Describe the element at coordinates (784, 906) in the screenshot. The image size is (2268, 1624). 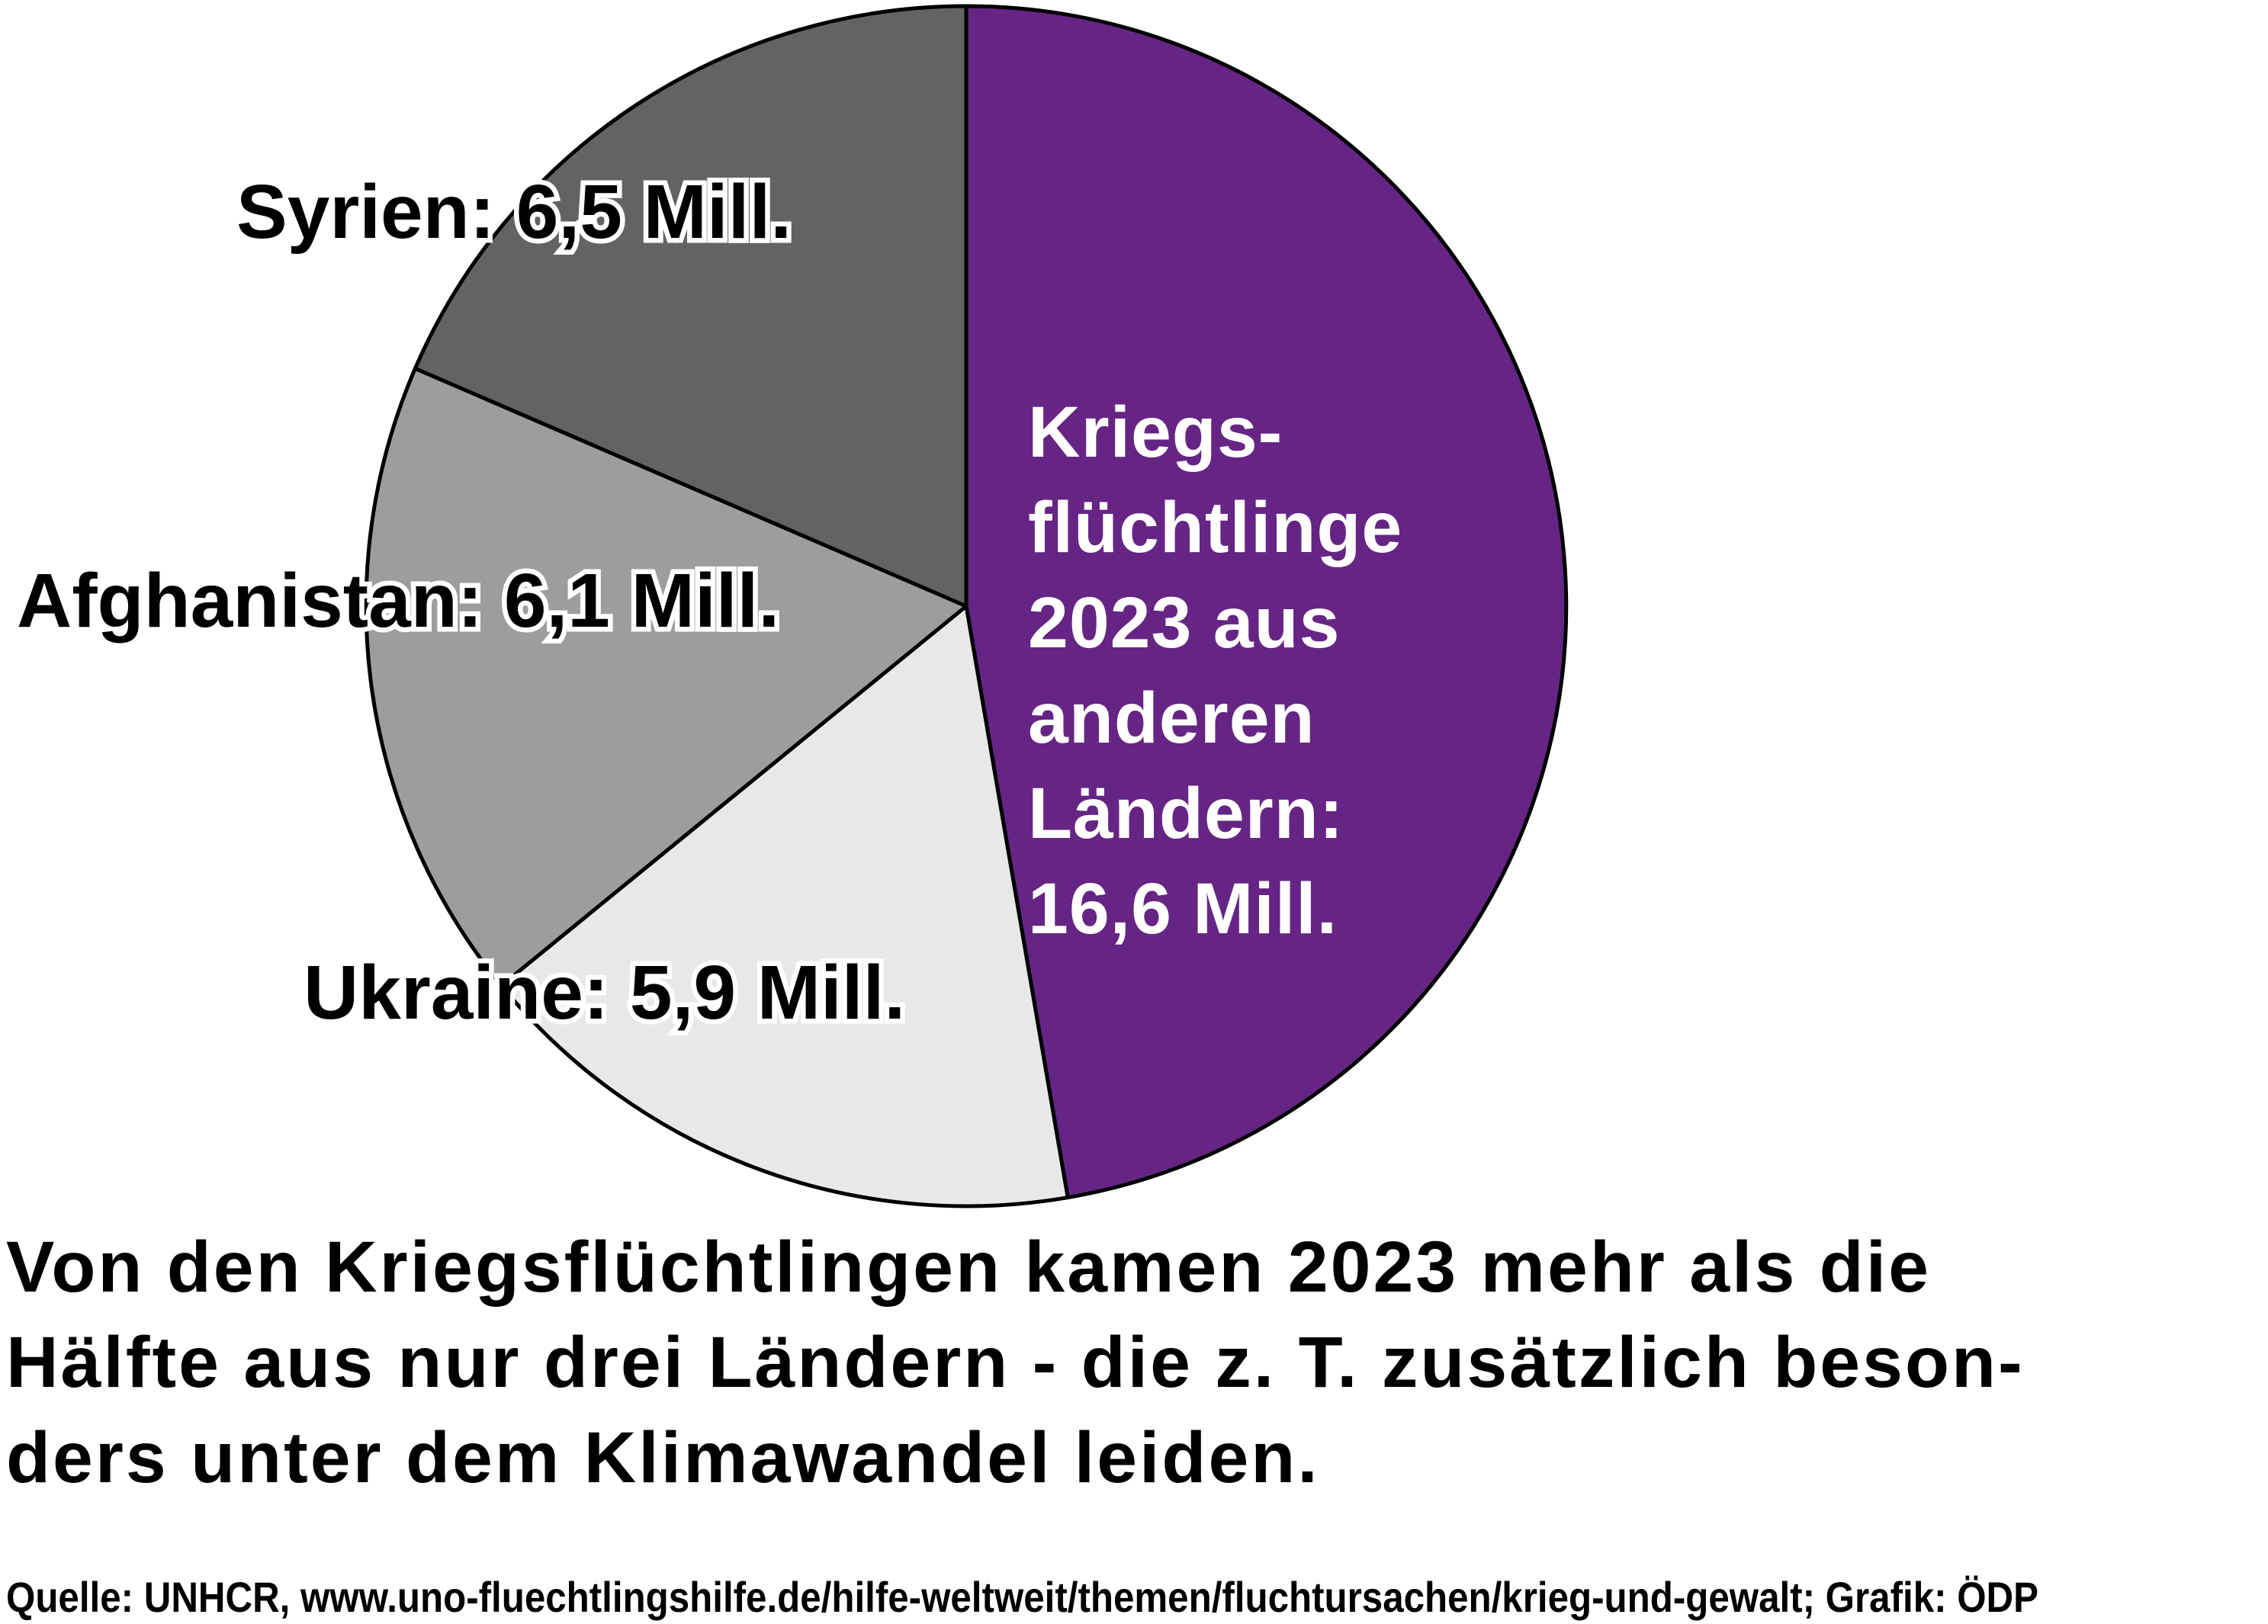
I see `pie-slice-ukraine` at that location.